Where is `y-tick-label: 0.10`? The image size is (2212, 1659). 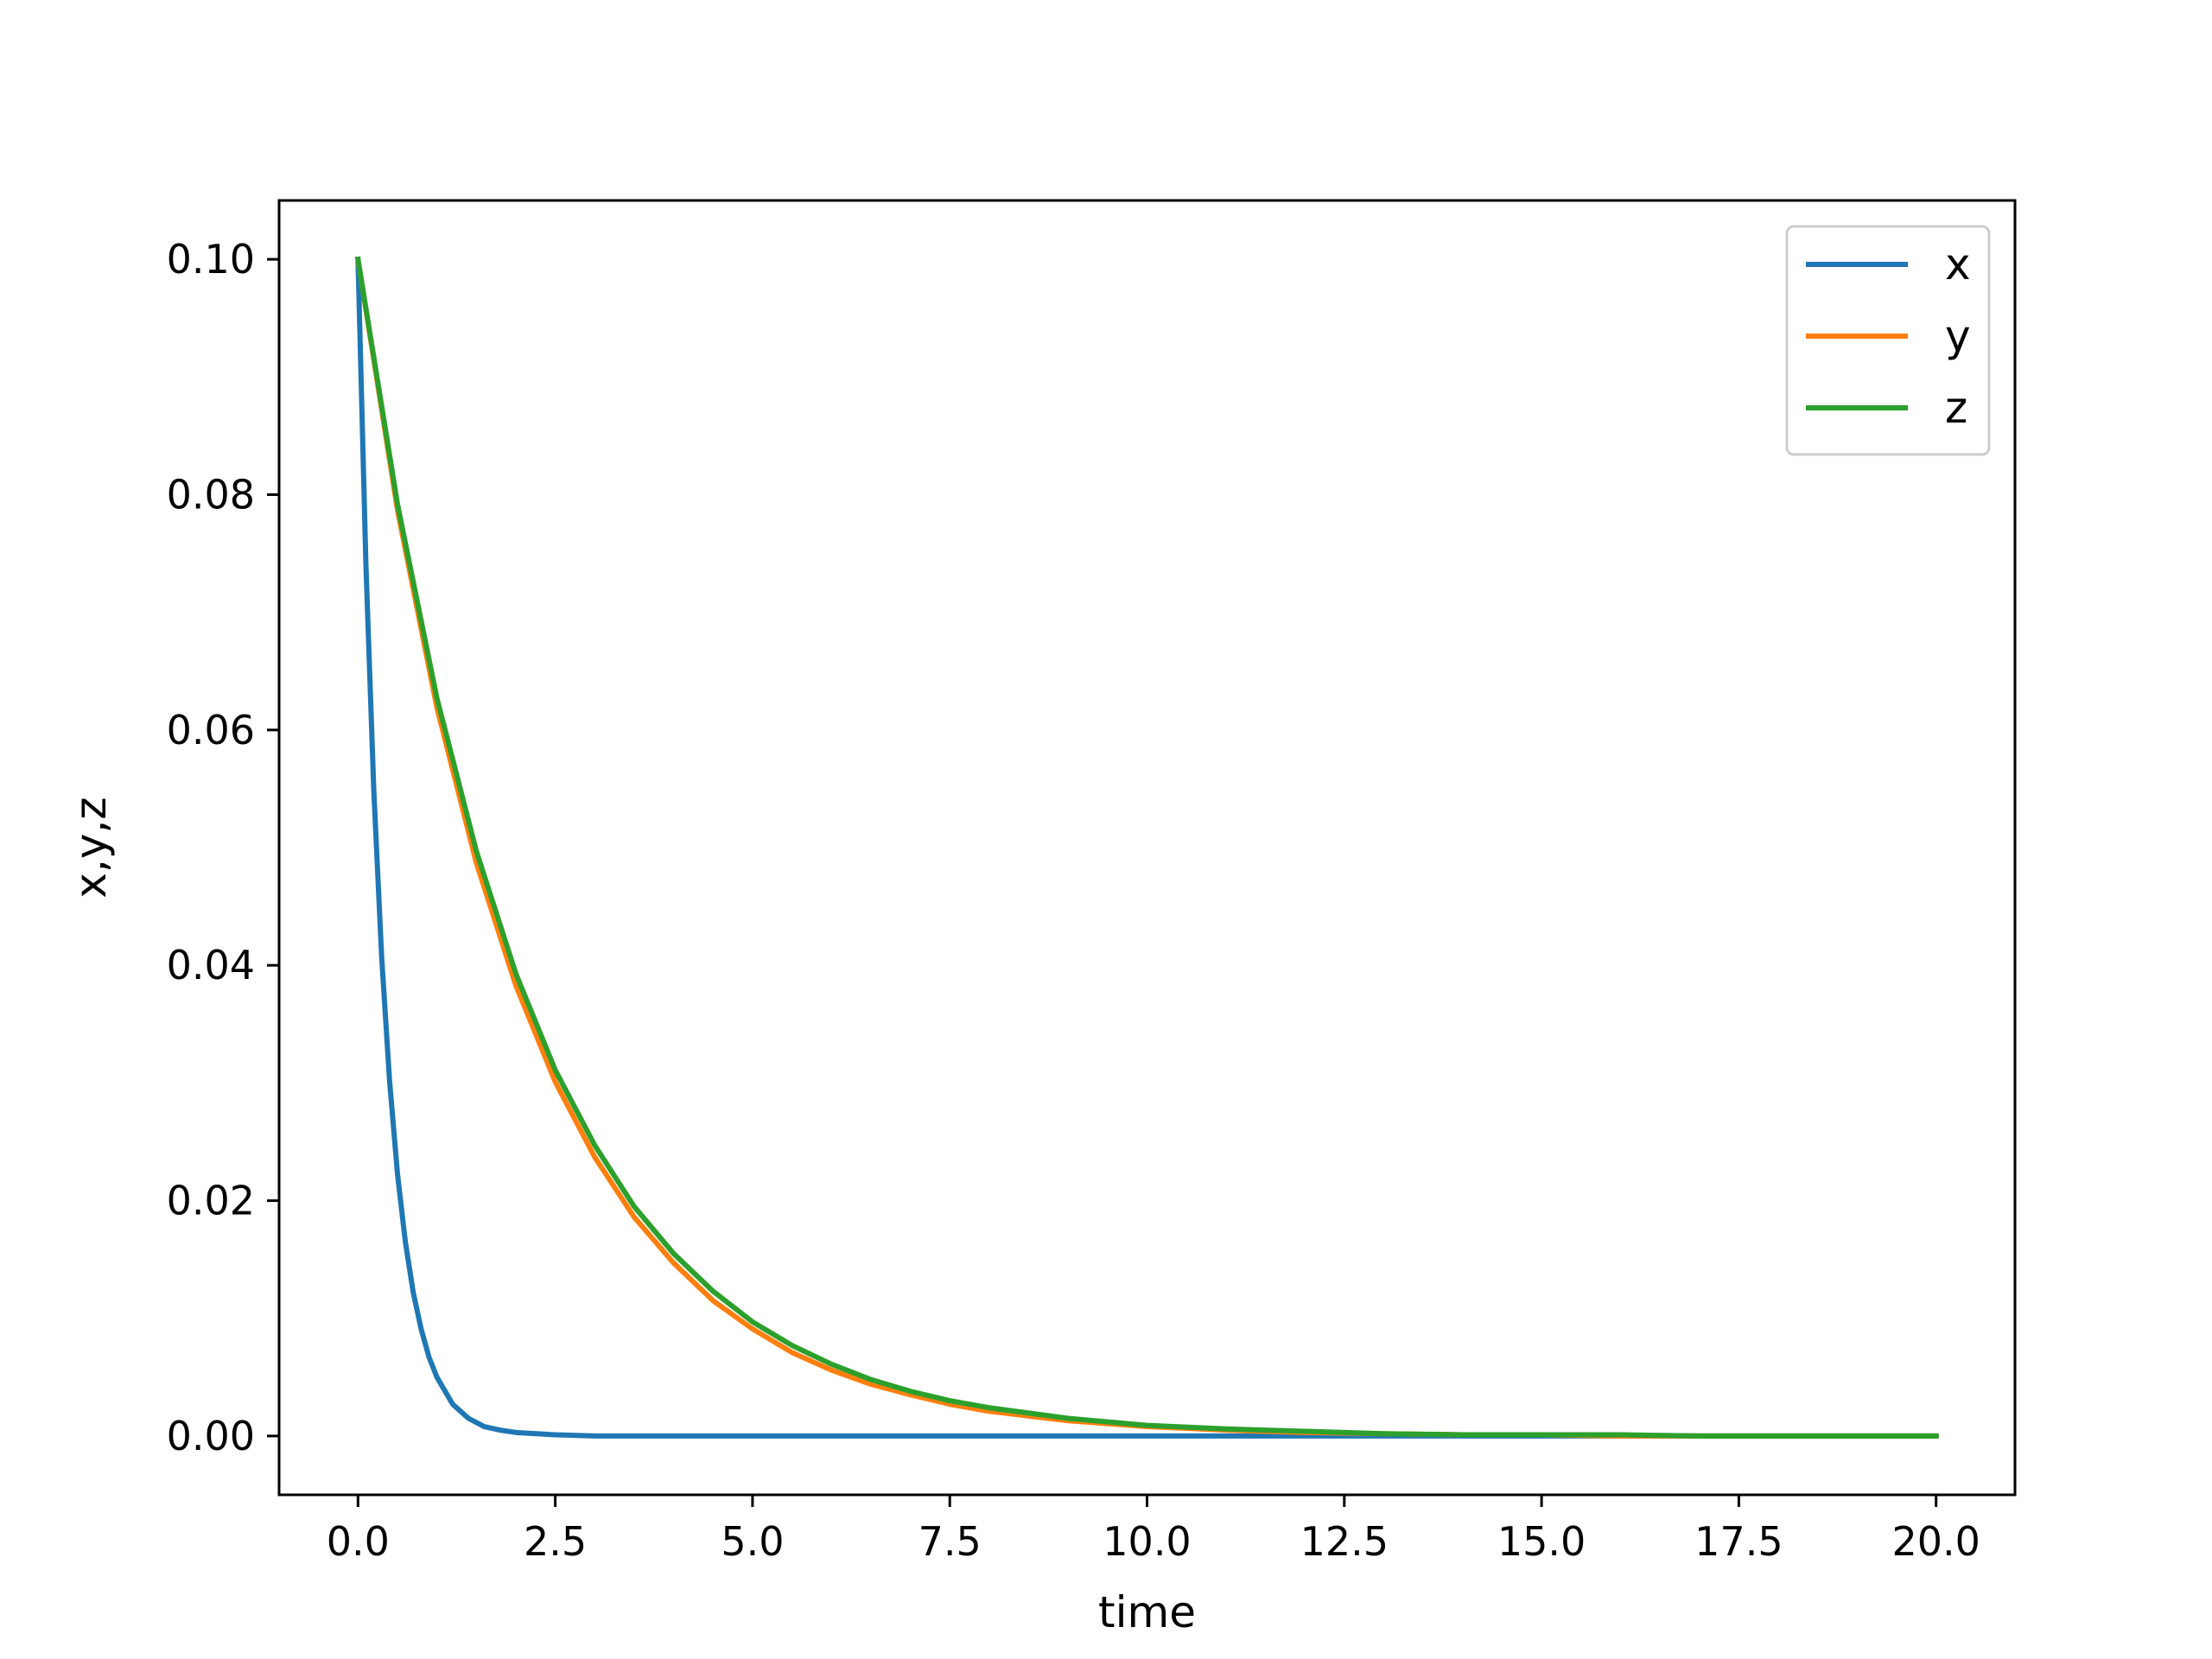 y-tick-label: 0.10 is located at coordinates (211, 259).